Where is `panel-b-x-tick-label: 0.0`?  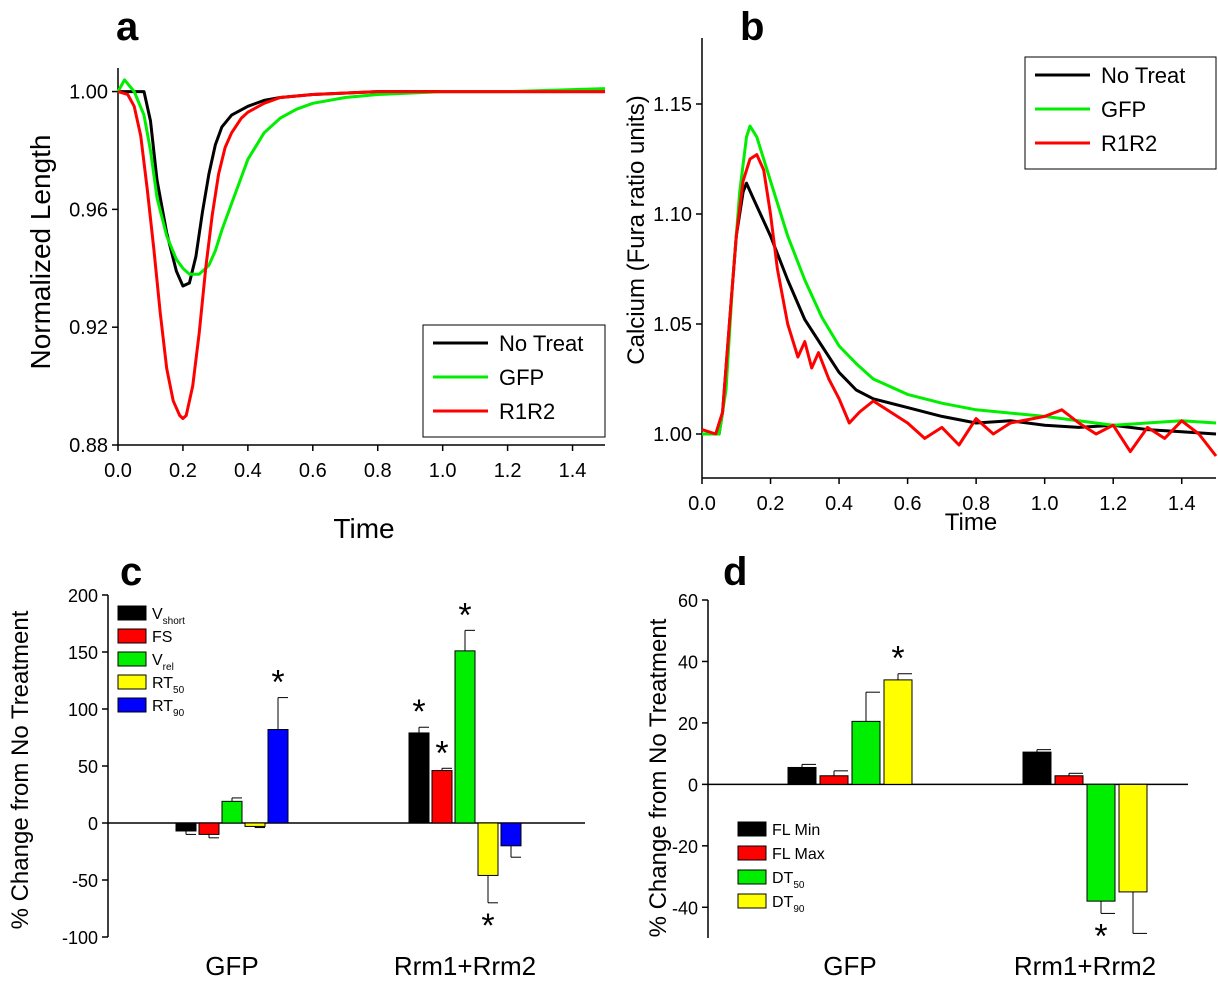 panel-b-x-tick-label: 0.0 is located at coordinates (702, 504).